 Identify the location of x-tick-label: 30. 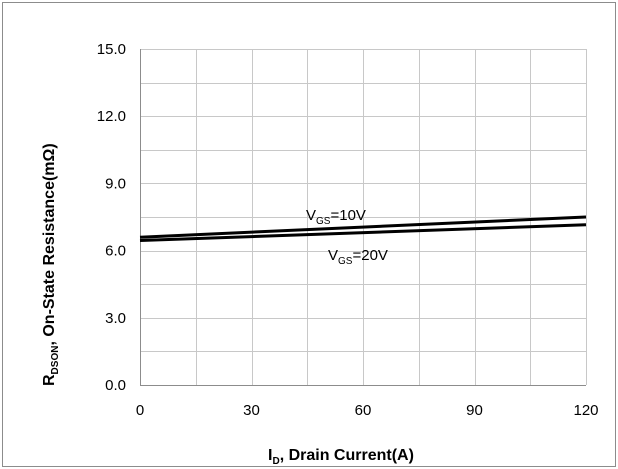
(251, 410).